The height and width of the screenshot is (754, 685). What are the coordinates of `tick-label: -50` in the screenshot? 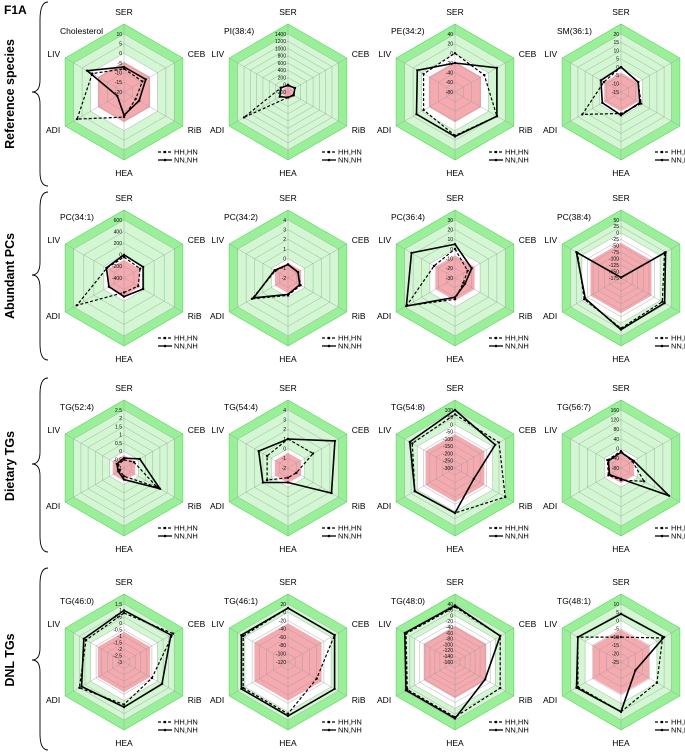 It's located at (615, 247).